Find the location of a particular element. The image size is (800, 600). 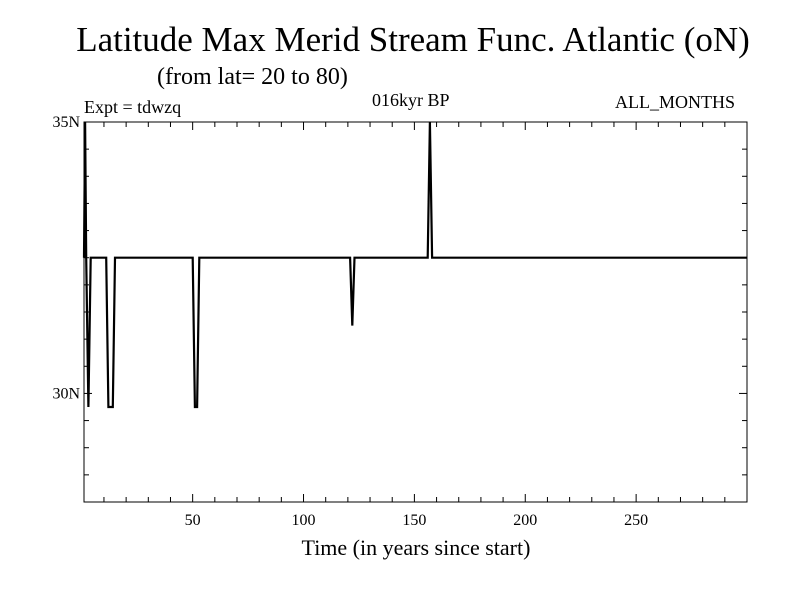

experiment-label: Expt = tdwzq is located at coordinates (133, 107).